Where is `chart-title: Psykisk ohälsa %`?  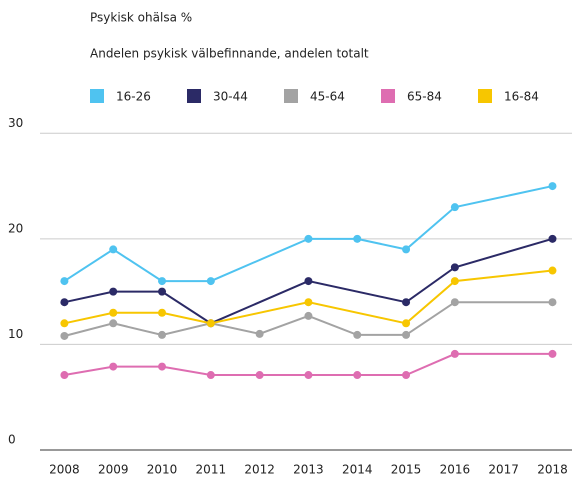
chart-title: Psykisk ohälsa % is located at coordinates (141, 18).